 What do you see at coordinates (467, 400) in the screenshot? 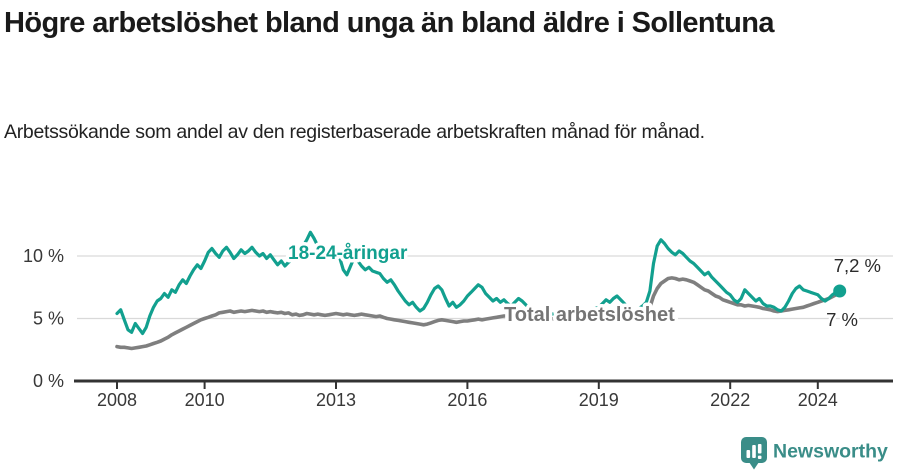
I see `x-tick-label: 2016` at bounding box center [467, 400].